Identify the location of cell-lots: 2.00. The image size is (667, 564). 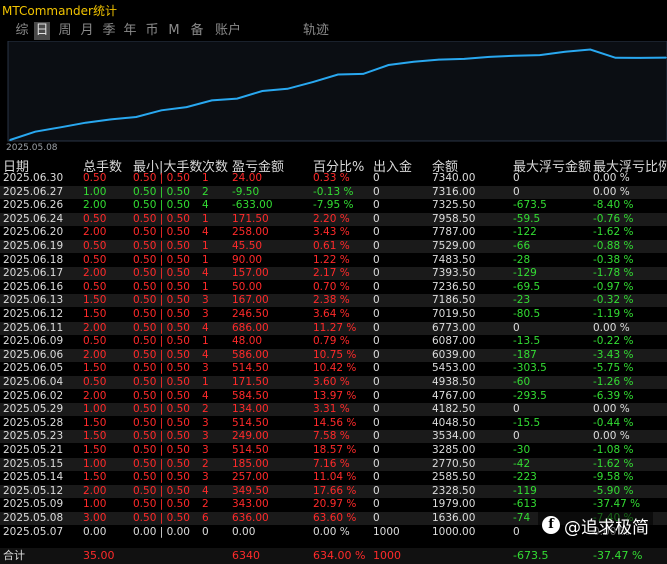
(95, 395).